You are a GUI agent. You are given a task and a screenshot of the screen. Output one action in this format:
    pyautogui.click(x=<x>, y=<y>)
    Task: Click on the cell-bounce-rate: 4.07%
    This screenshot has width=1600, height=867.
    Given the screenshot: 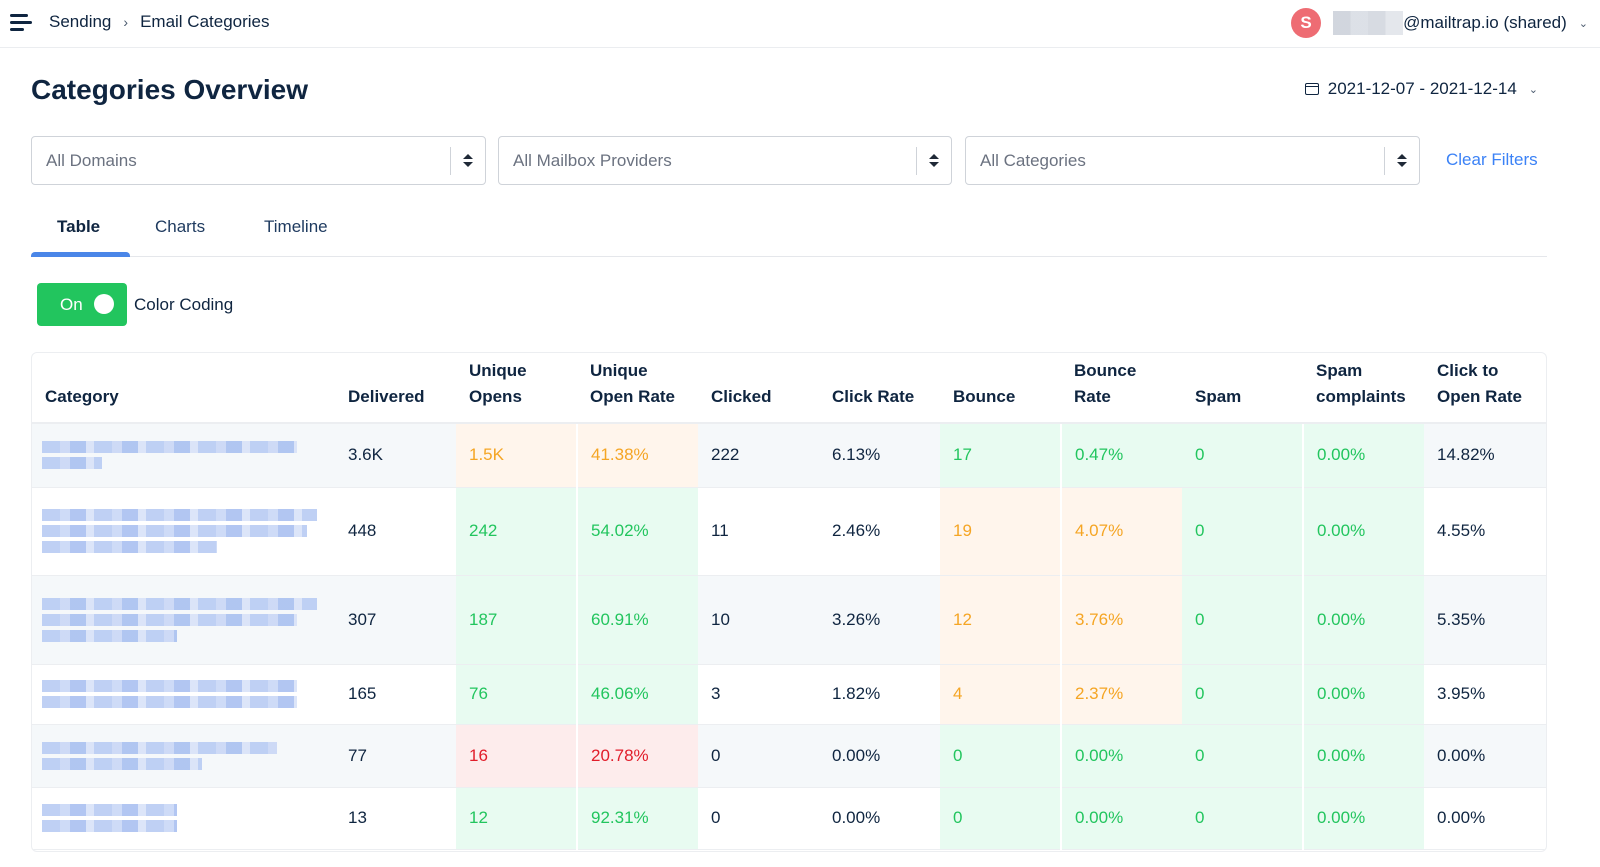 What is the action you would take?
    pyautogui.click(x=1121, y=531)
    